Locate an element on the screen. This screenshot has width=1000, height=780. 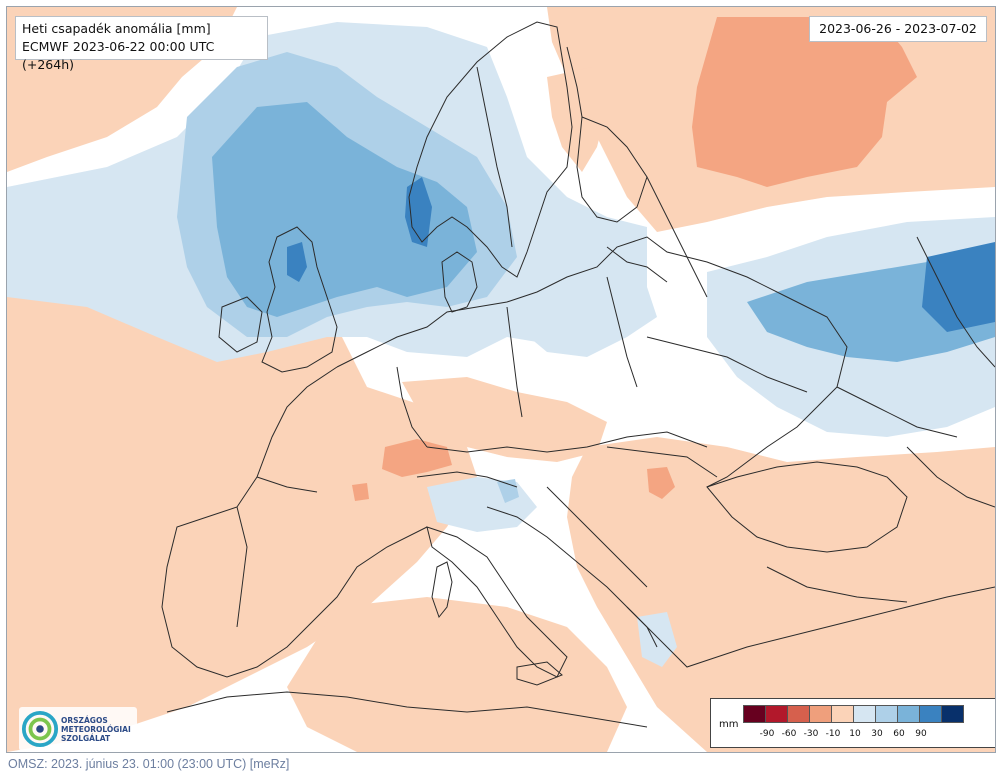
anomaly-norway-wet is located at coordinates (418, 212).